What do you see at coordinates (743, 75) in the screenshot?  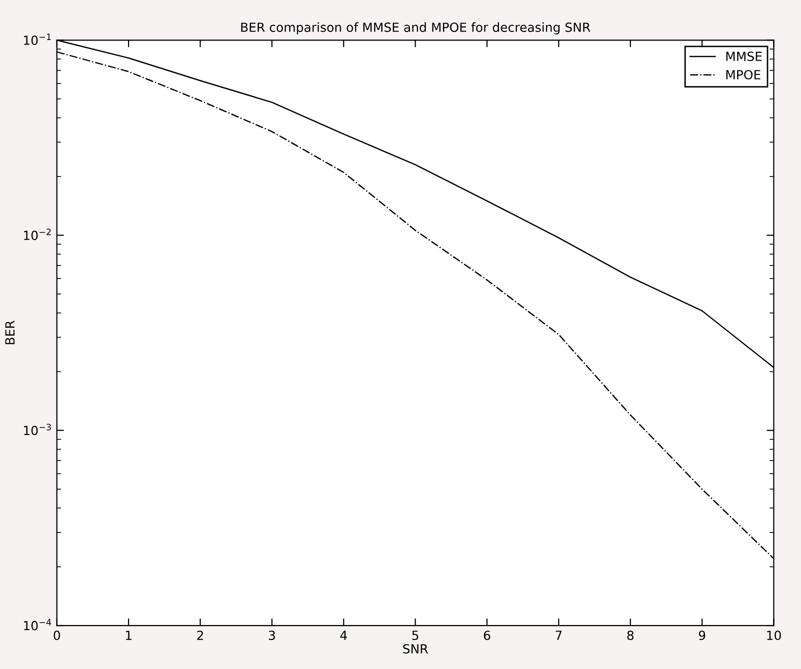 I see `legend-label: MPOE` at bounding box center [743, 75].